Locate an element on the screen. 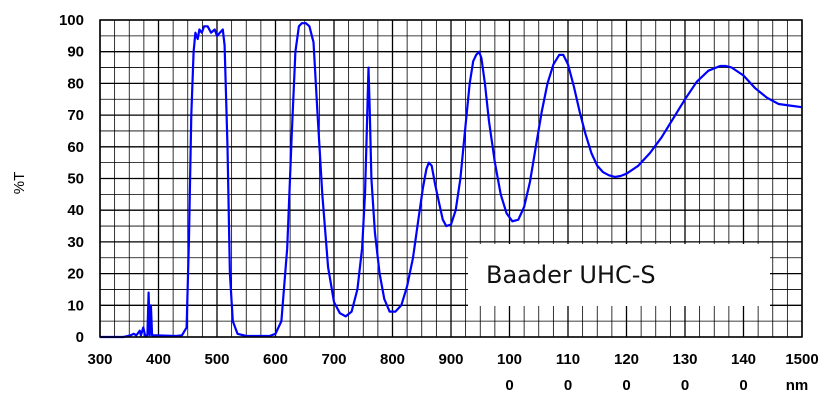 The height and width of the screenshot is (394, 828). legend: Baader UHC-S is located at coordinates (619, 275).